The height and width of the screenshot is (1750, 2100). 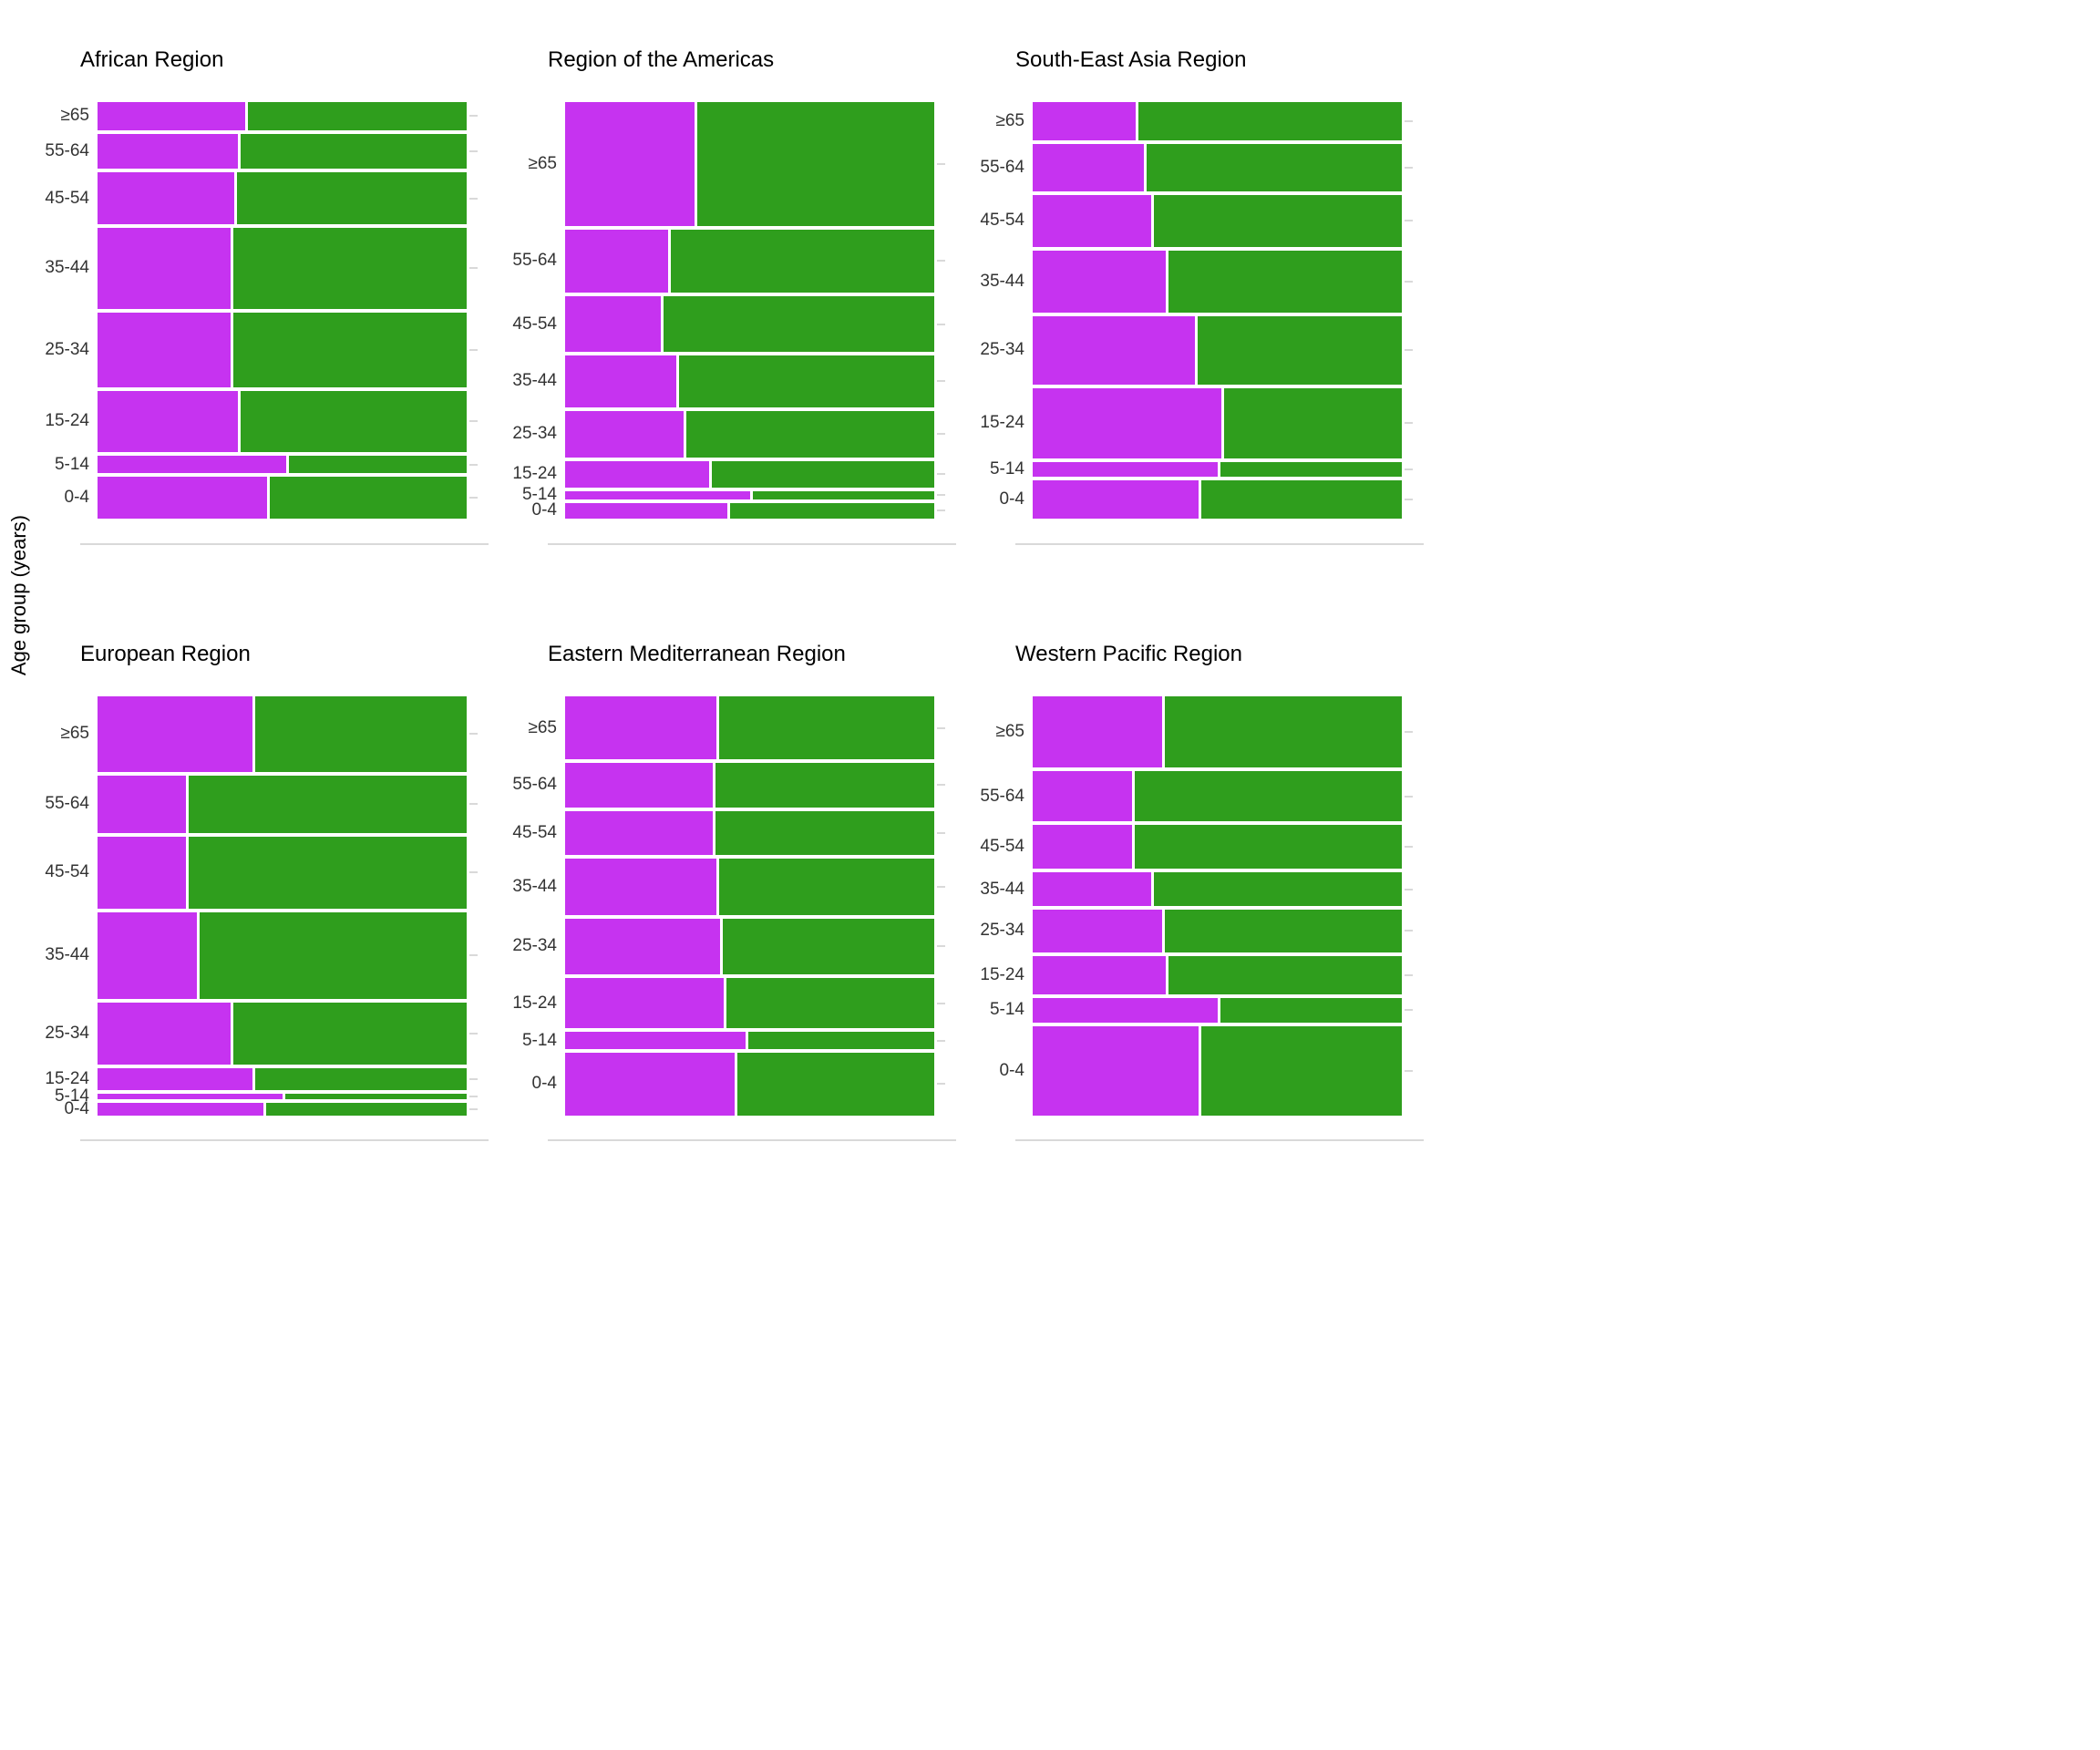 I want to click on mosaic-row: 45-54, so click(x=729, y=324).